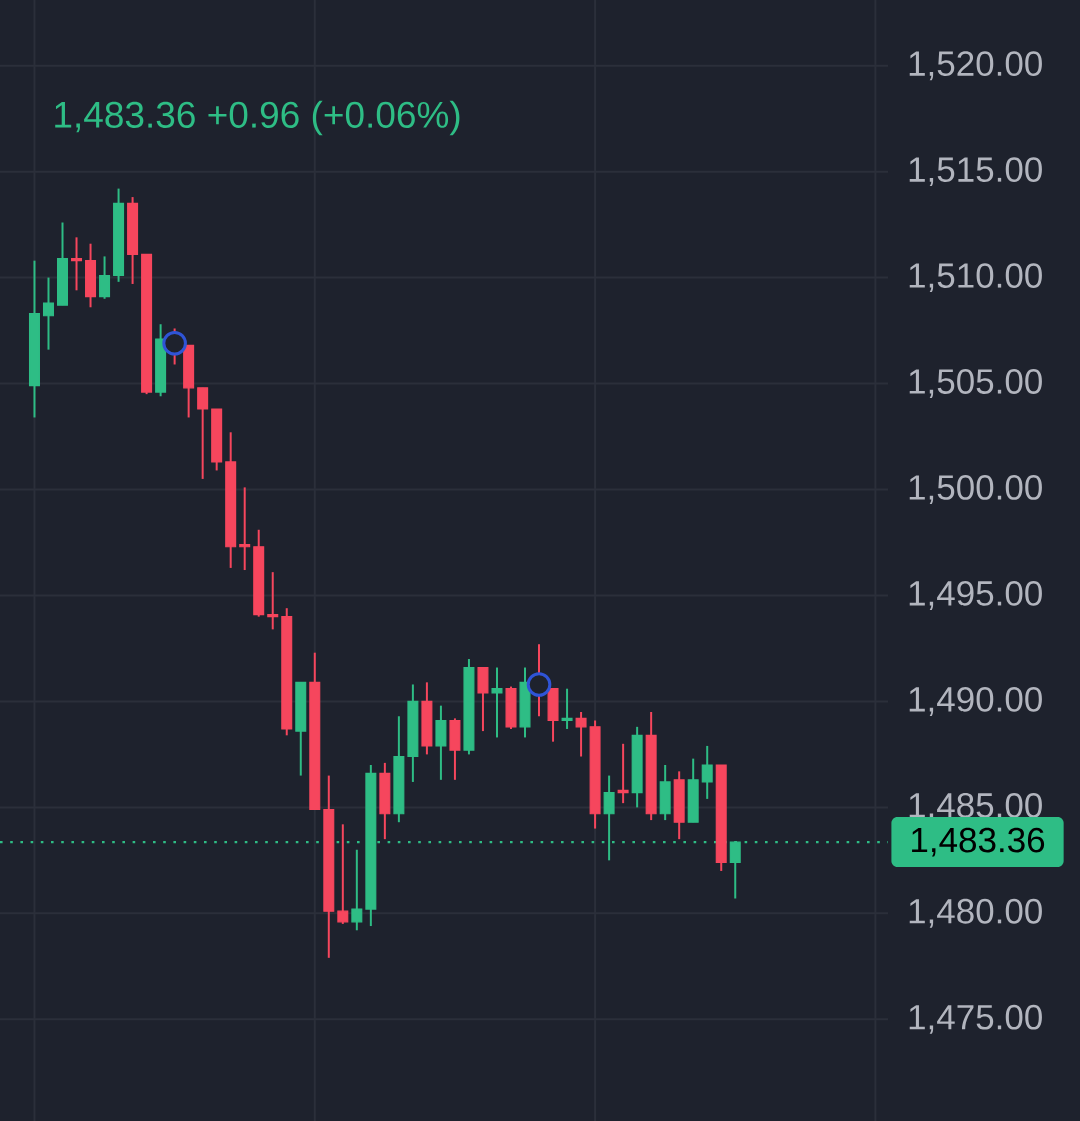 The image size is (1080, 1121). I want to click on y-tick-label: 1,485.00, so click(975, 807).